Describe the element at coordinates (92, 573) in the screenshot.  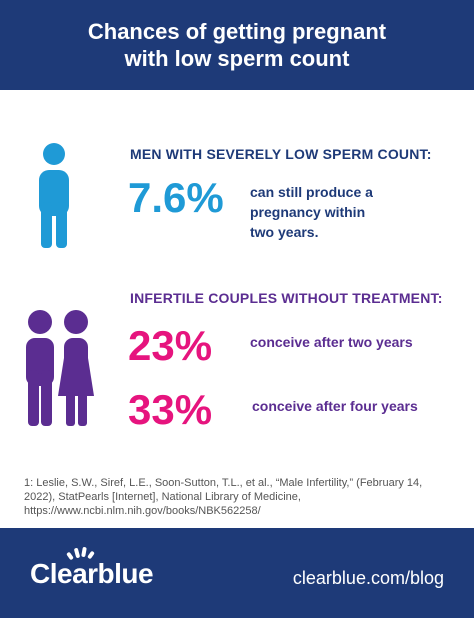
I see `brand-logo: Clearblue` at that location.